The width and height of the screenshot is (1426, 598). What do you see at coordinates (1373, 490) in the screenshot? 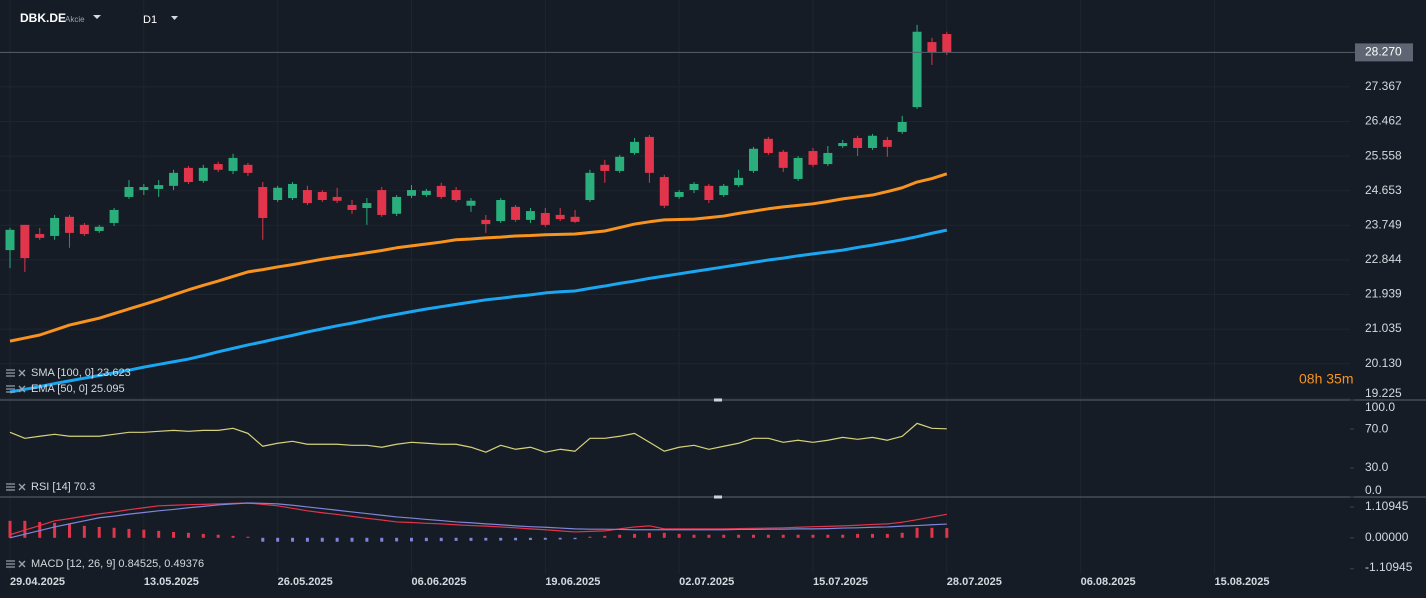
I see `y-tick-label: 0.0` at bounding box center [1373, 490].